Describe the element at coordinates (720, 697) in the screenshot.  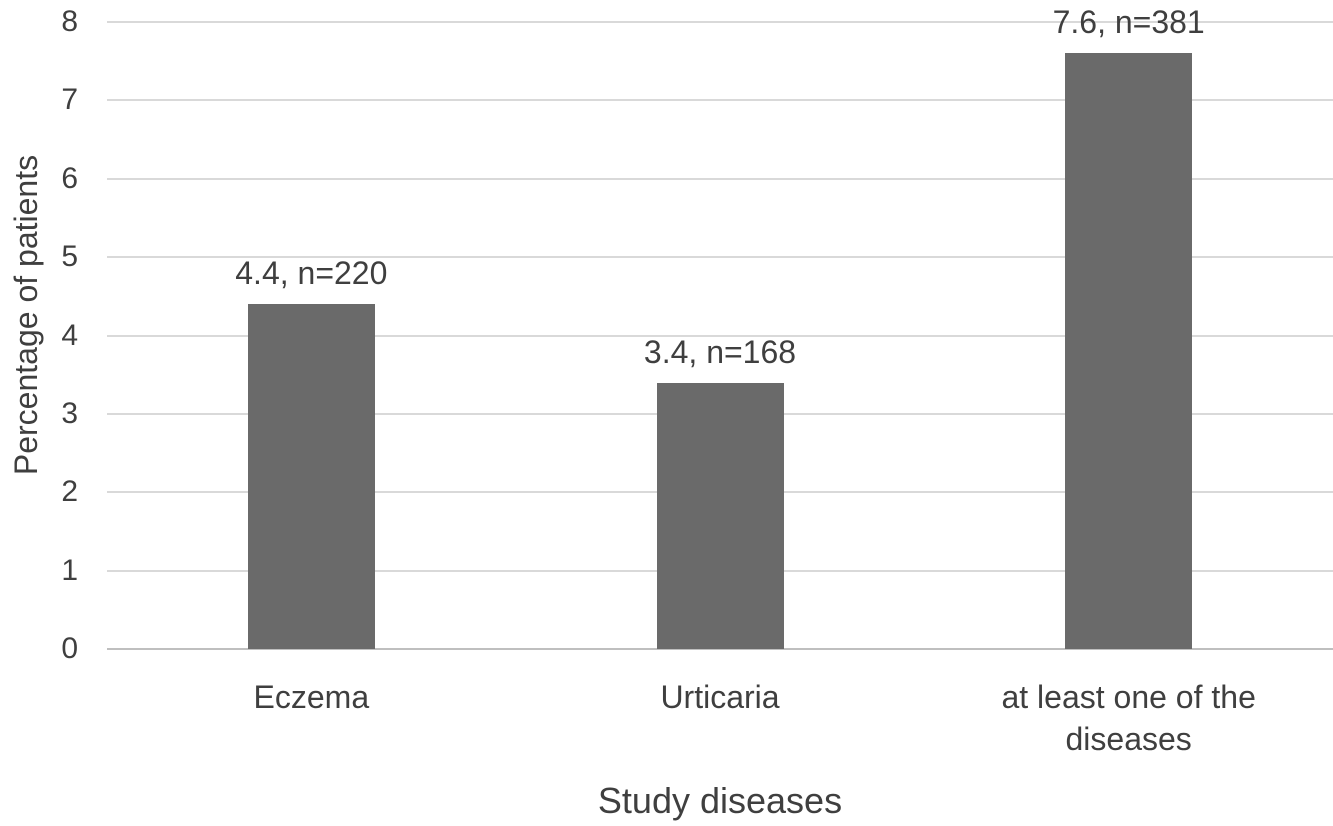
I see `x-category-label: Urticaria` at that location.